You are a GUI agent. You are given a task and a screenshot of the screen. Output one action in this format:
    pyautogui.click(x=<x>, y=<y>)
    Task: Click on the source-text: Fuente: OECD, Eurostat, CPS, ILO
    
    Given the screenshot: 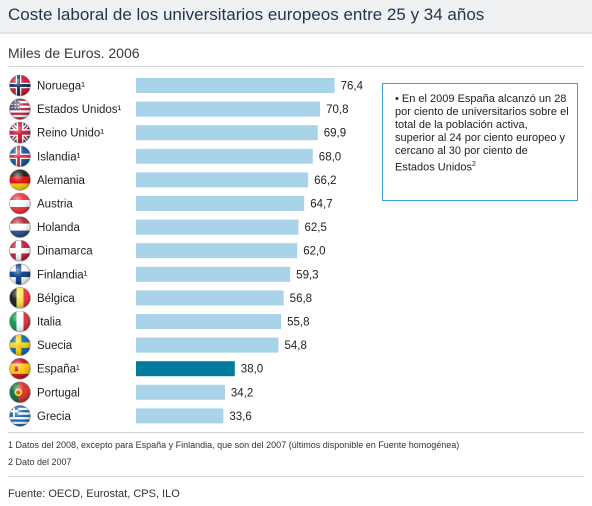 What is the action you would take?
    pyautogui.click(x=94, y=494)
    